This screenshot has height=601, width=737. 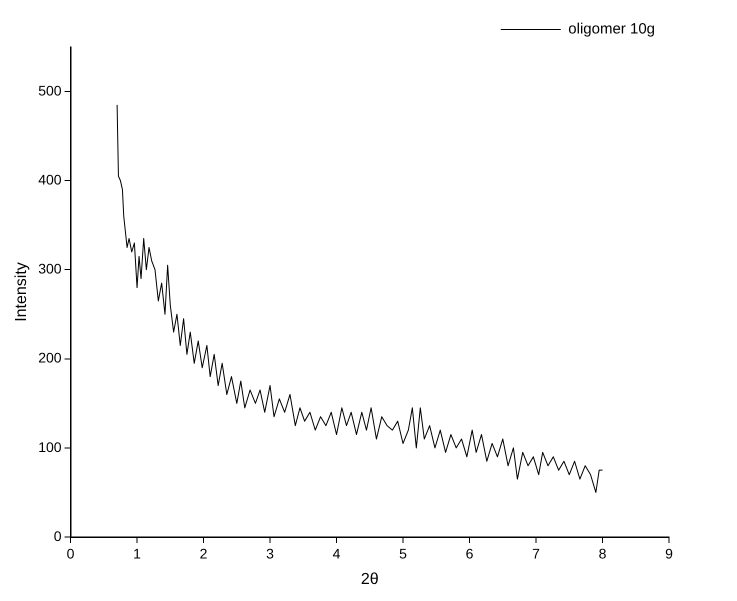 I want to click on y-tick-label: 200, so click(x=50, y=358).